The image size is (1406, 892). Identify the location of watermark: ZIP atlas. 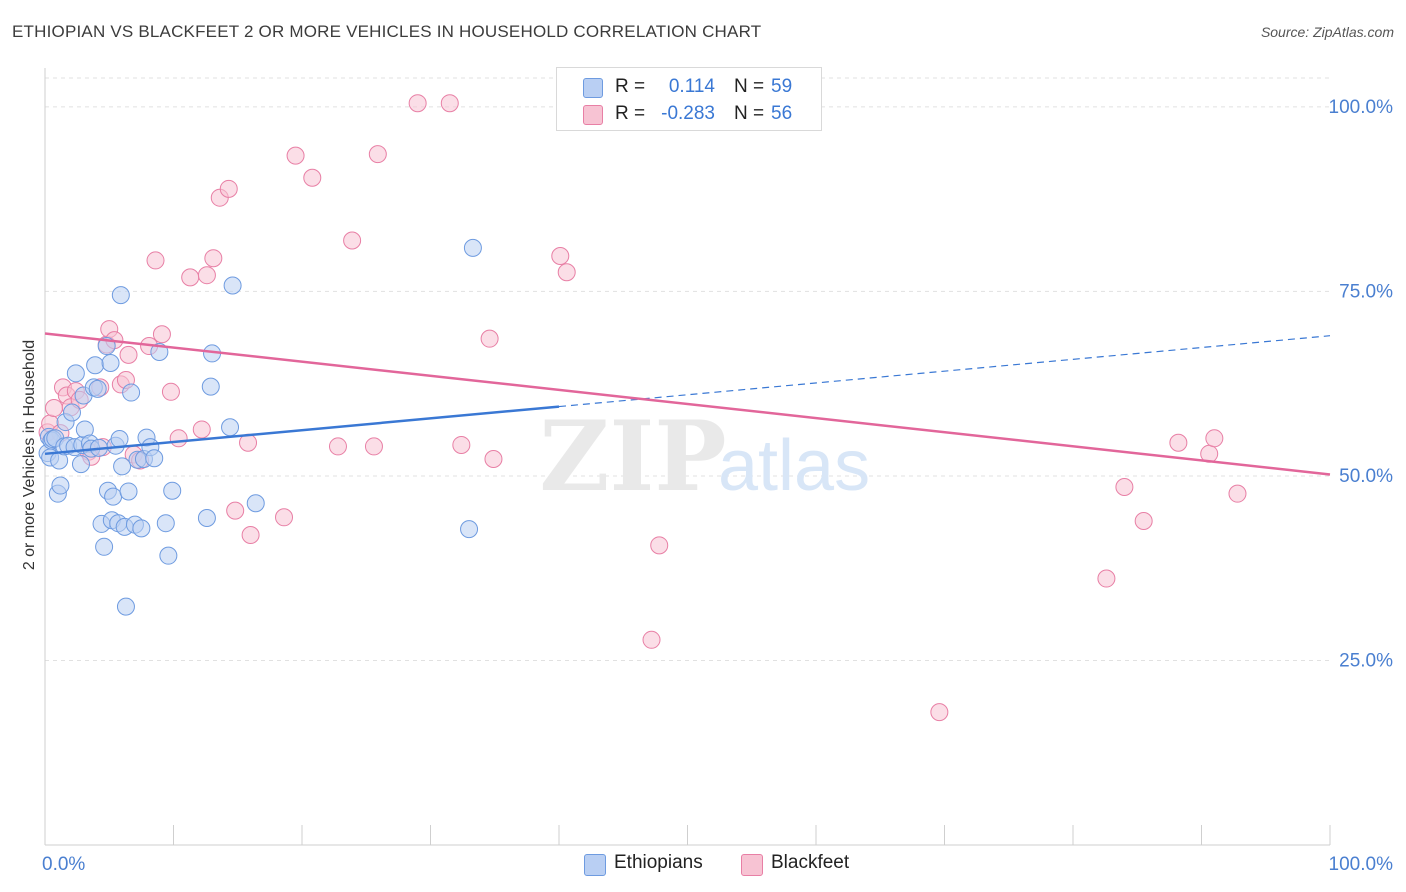
(704, 456).